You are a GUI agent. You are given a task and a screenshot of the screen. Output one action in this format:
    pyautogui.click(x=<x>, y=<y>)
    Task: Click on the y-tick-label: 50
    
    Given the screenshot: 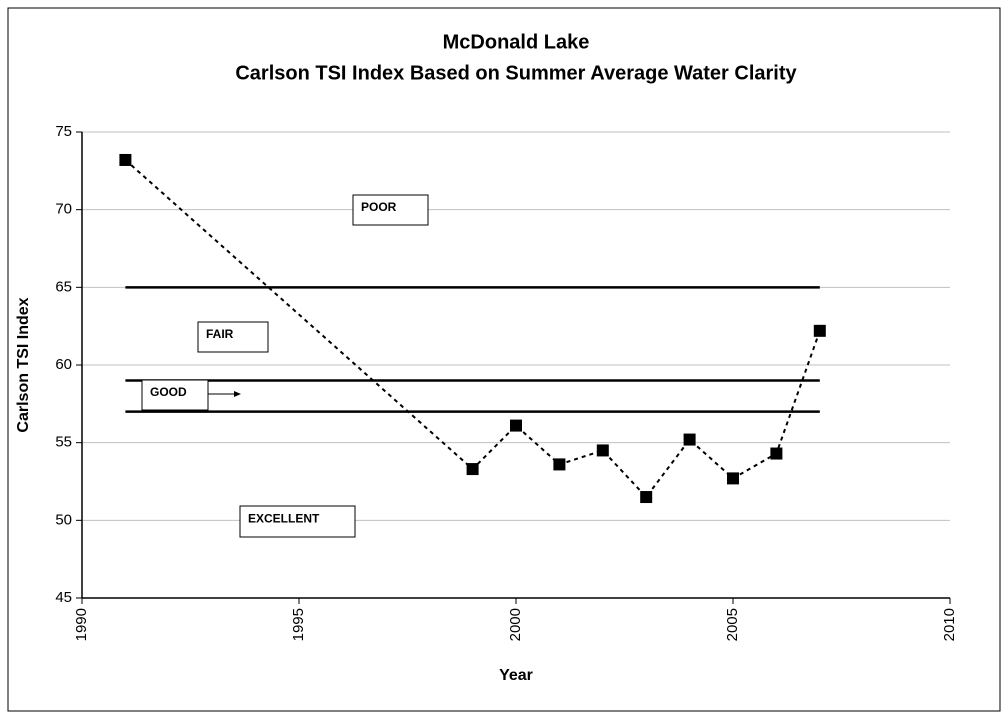 What is the action you would take?
    pyautogui.click(x=63, y=519)
    